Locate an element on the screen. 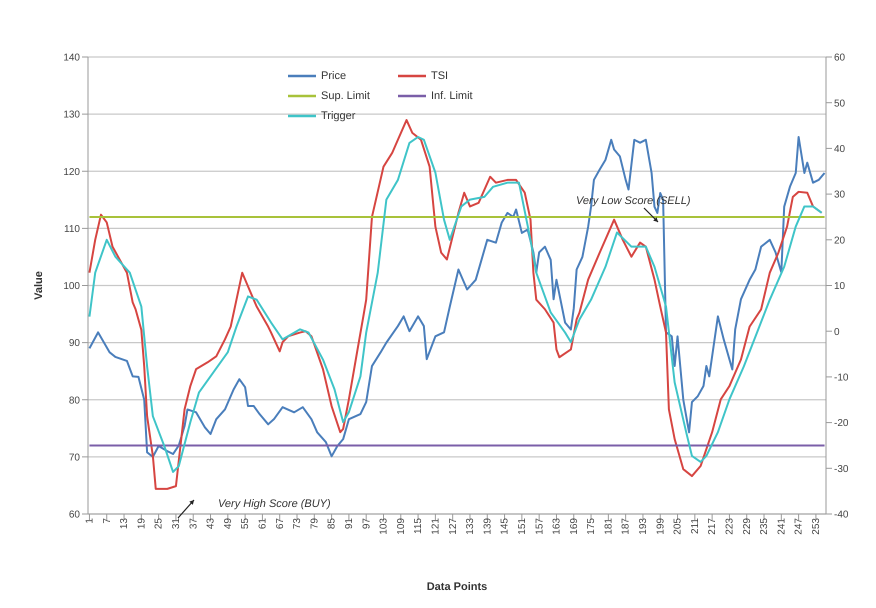 This screenshot has height=608, width=876. x-tick-label: 73 is located at coordinates (298, 524).